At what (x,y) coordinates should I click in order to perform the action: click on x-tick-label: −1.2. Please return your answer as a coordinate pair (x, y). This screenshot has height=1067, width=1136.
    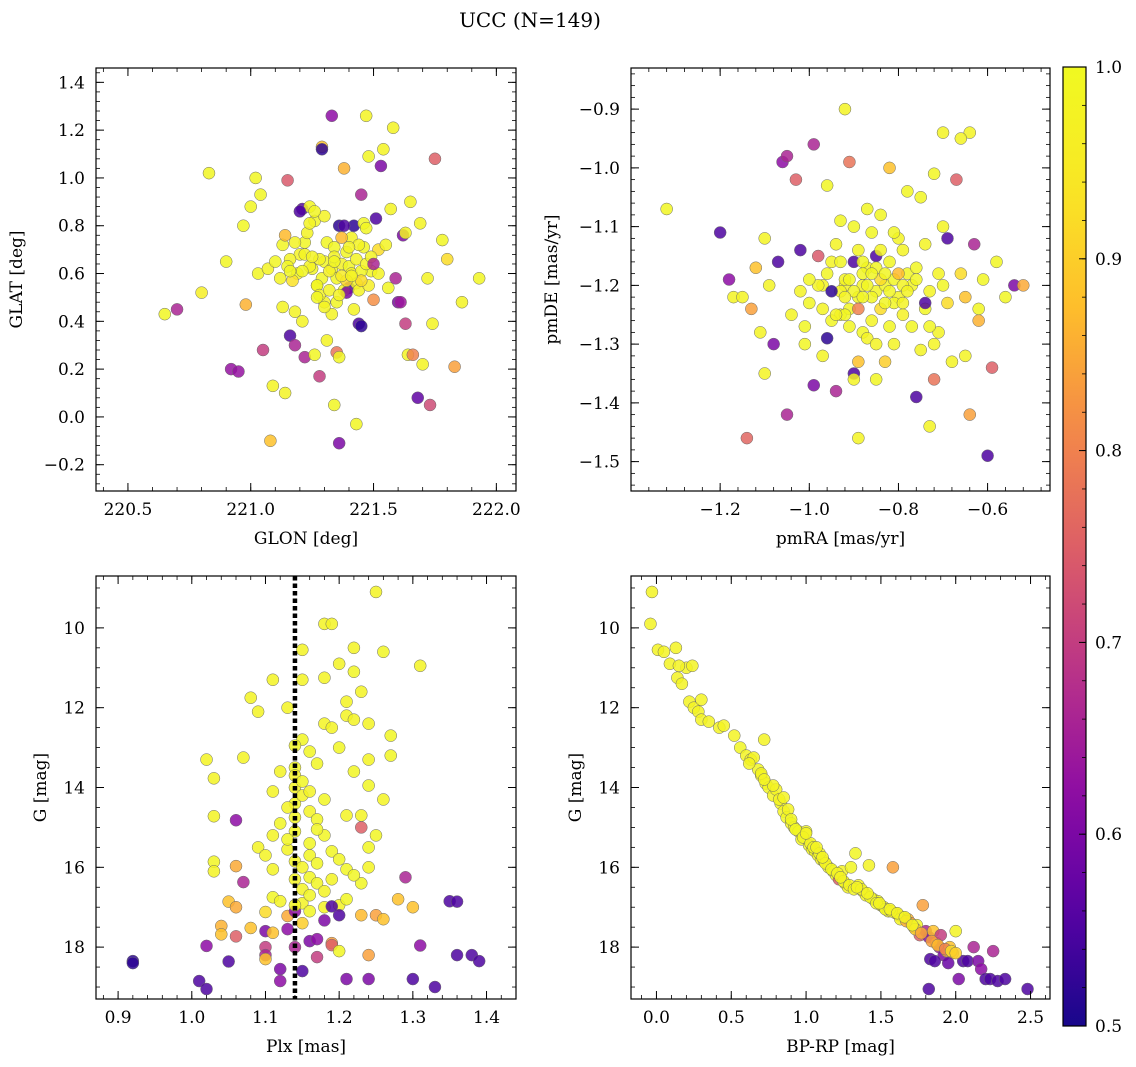
    Looking at the image, I should click on (720, 510).